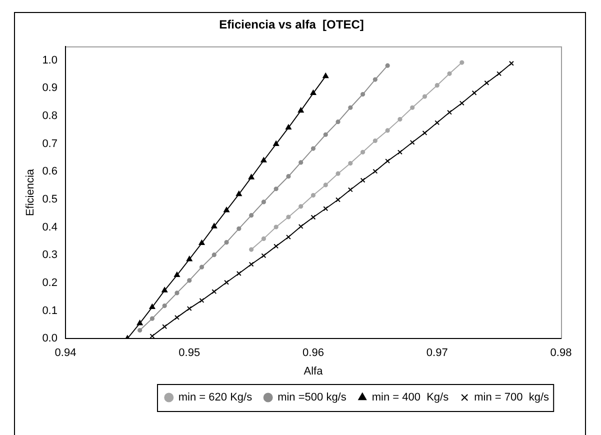 This screenshot has height=435, width=601. What do you see at coordinates (312, 398) in the screenshot?
I see `legend-label: min =500 kg/s` at bounding box center [312, 398].